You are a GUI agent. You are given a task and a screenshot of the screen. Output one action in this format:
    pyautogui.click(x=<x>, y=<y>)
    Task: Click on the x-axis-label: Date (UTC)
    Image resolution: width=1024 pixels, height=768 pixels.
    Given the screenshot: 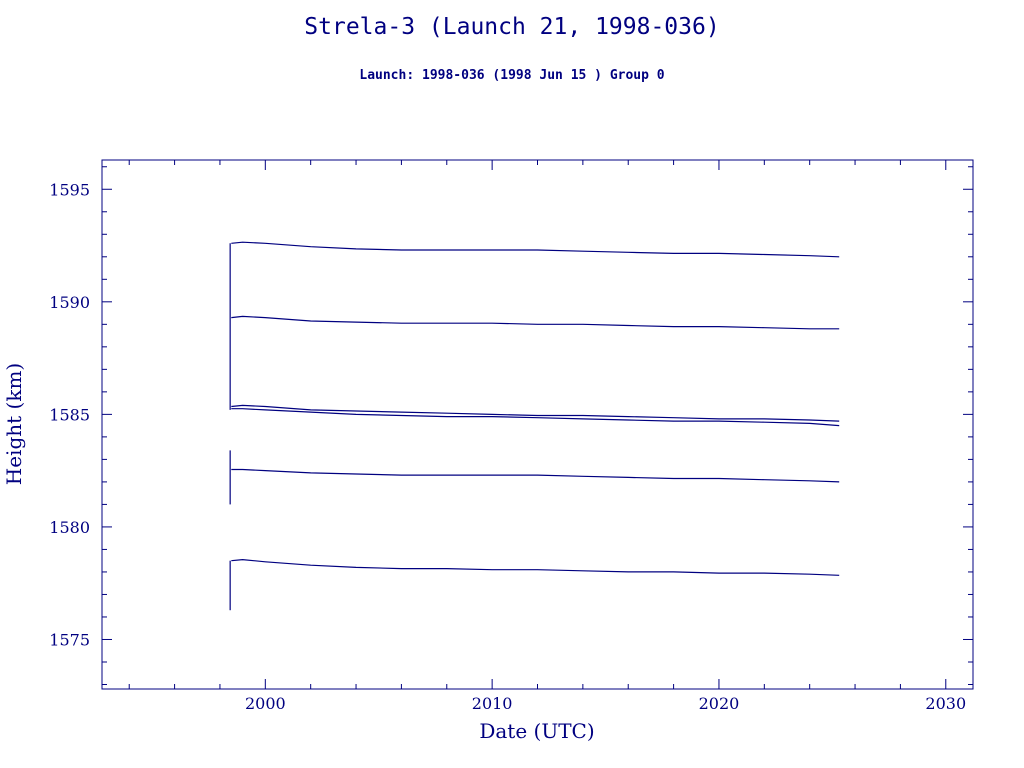 What is the action you would take?
    pyautogui.click(x=536, y=731)
    